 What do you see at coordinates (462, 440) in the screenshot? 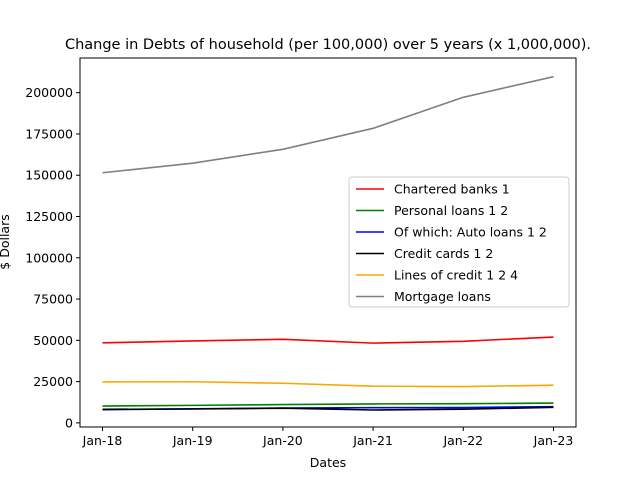
I see `x-tick-label: Jan-22` at bounding box center [462, 440].